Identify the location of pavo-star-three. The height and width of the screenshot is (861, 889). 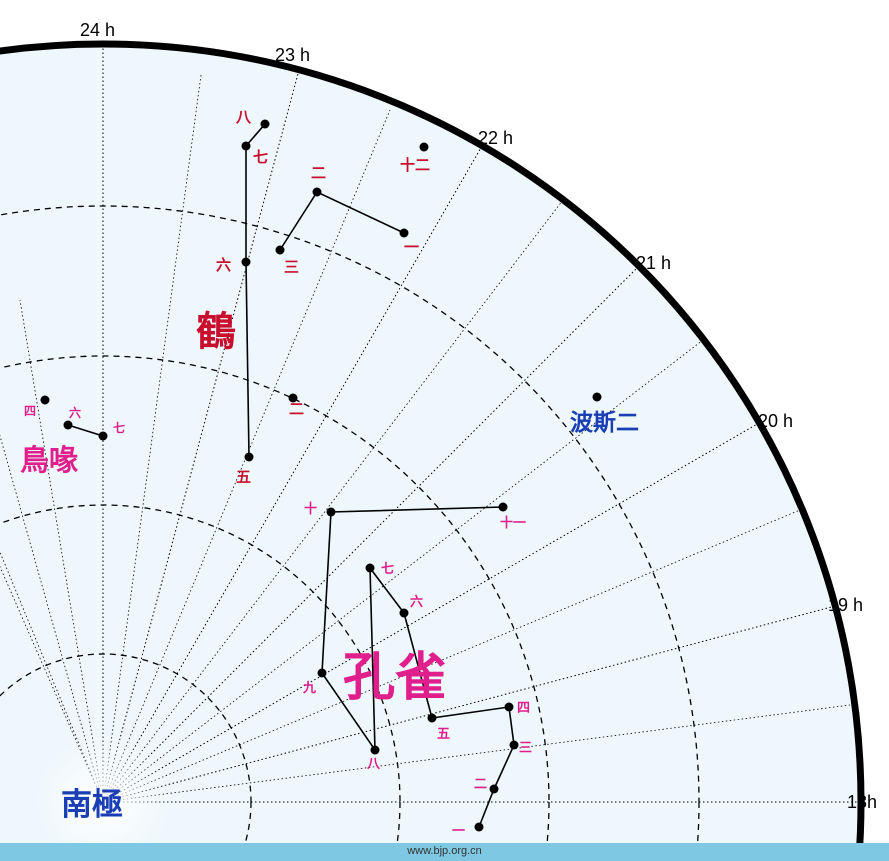
(514, 745).